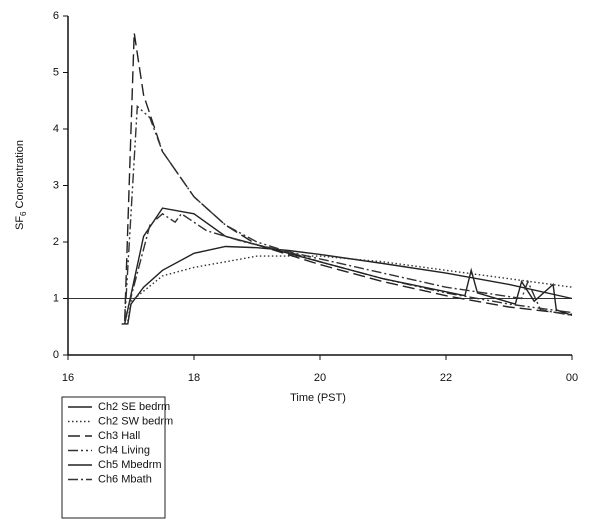 The image size is (594, 520). I want to click on y-axis-title: SF6 Concentration, so click(21, 185).